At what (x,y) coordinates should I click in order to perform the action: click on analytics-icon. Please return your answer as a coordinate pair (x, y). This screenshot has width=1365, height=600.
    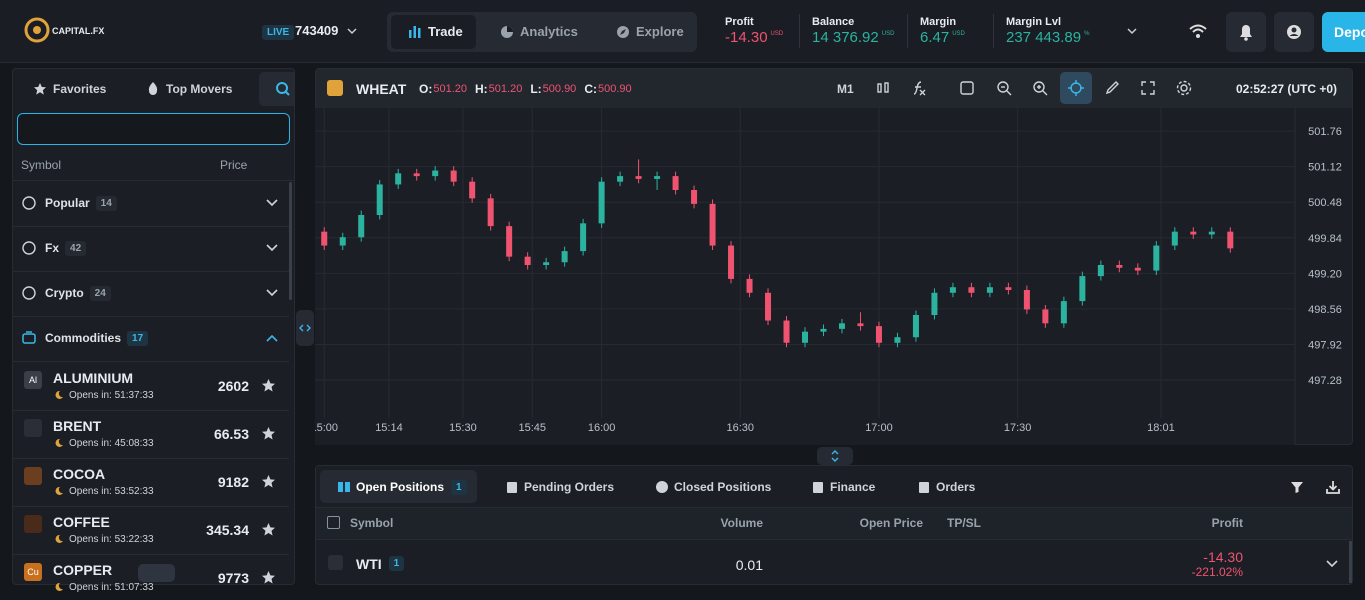
    Looking at the image, I should click on (507, 32).